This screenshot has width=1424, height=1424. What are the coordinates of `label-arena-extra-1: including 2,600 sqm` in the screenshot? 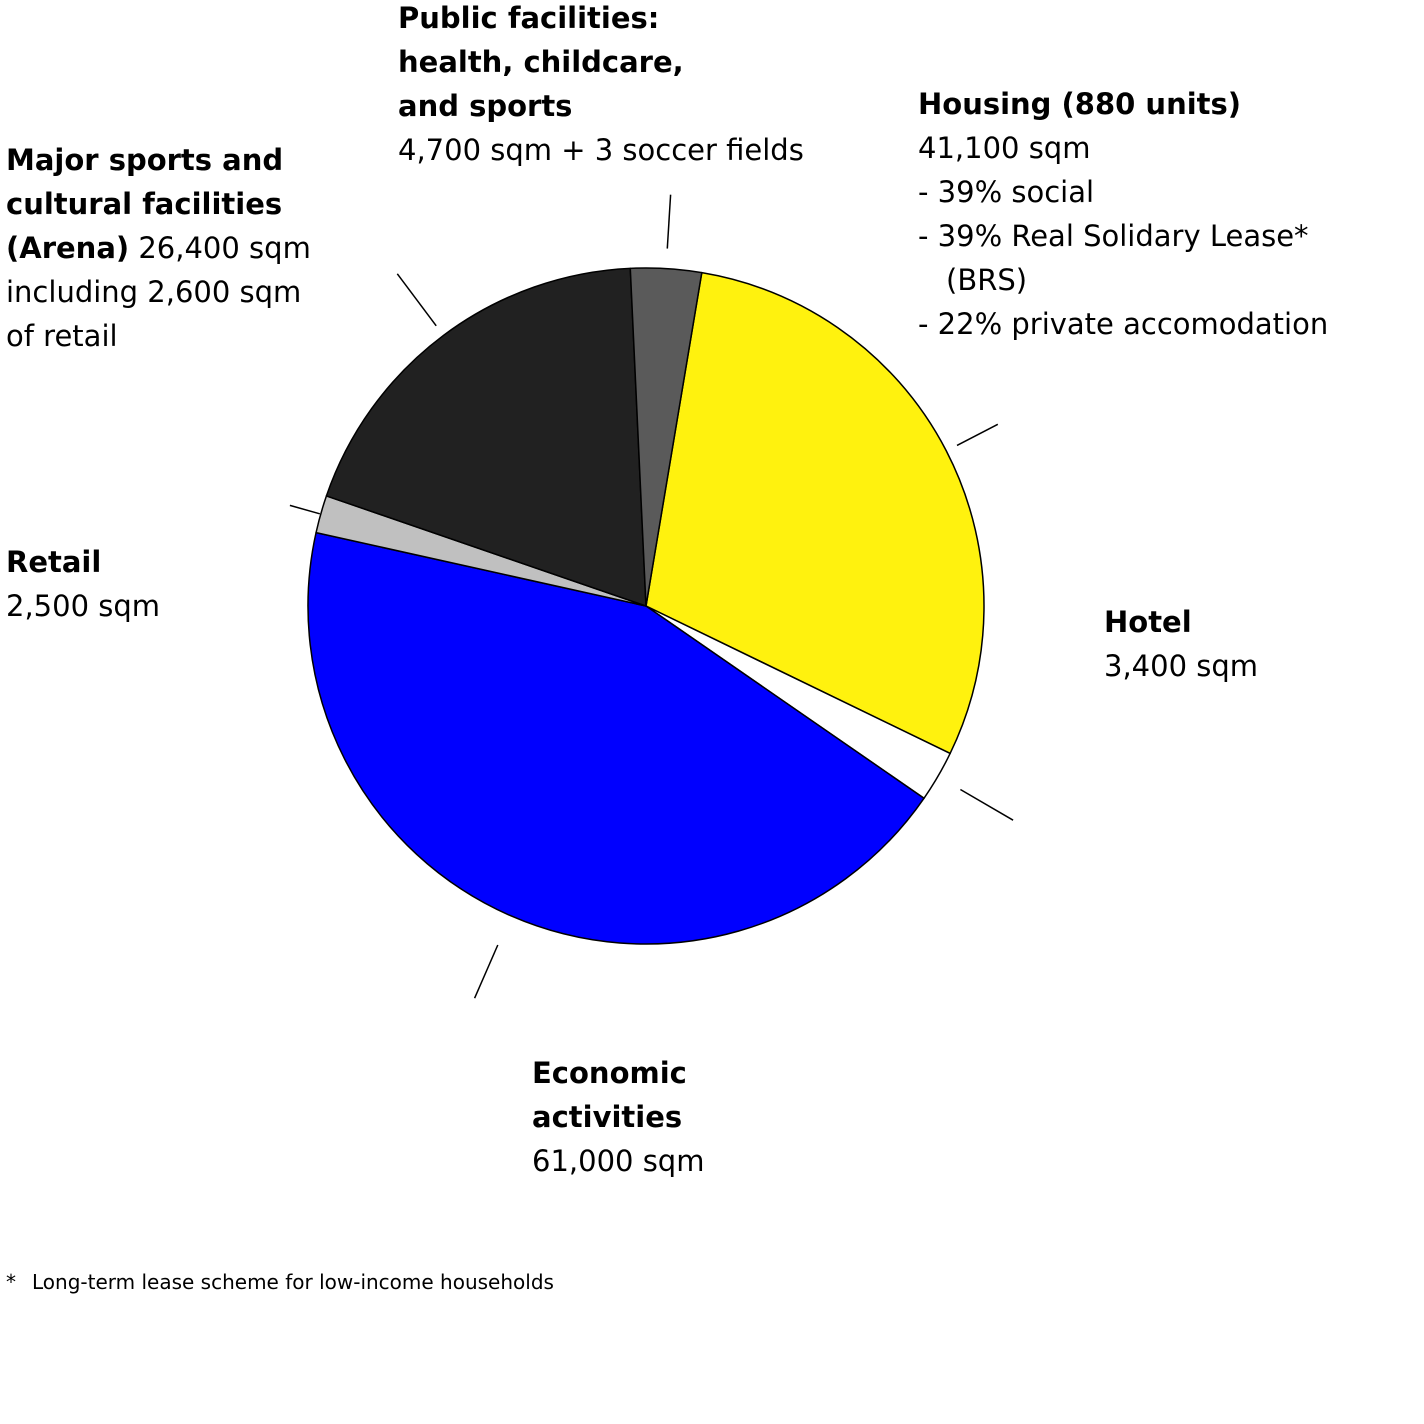 It's located at (154, 292).